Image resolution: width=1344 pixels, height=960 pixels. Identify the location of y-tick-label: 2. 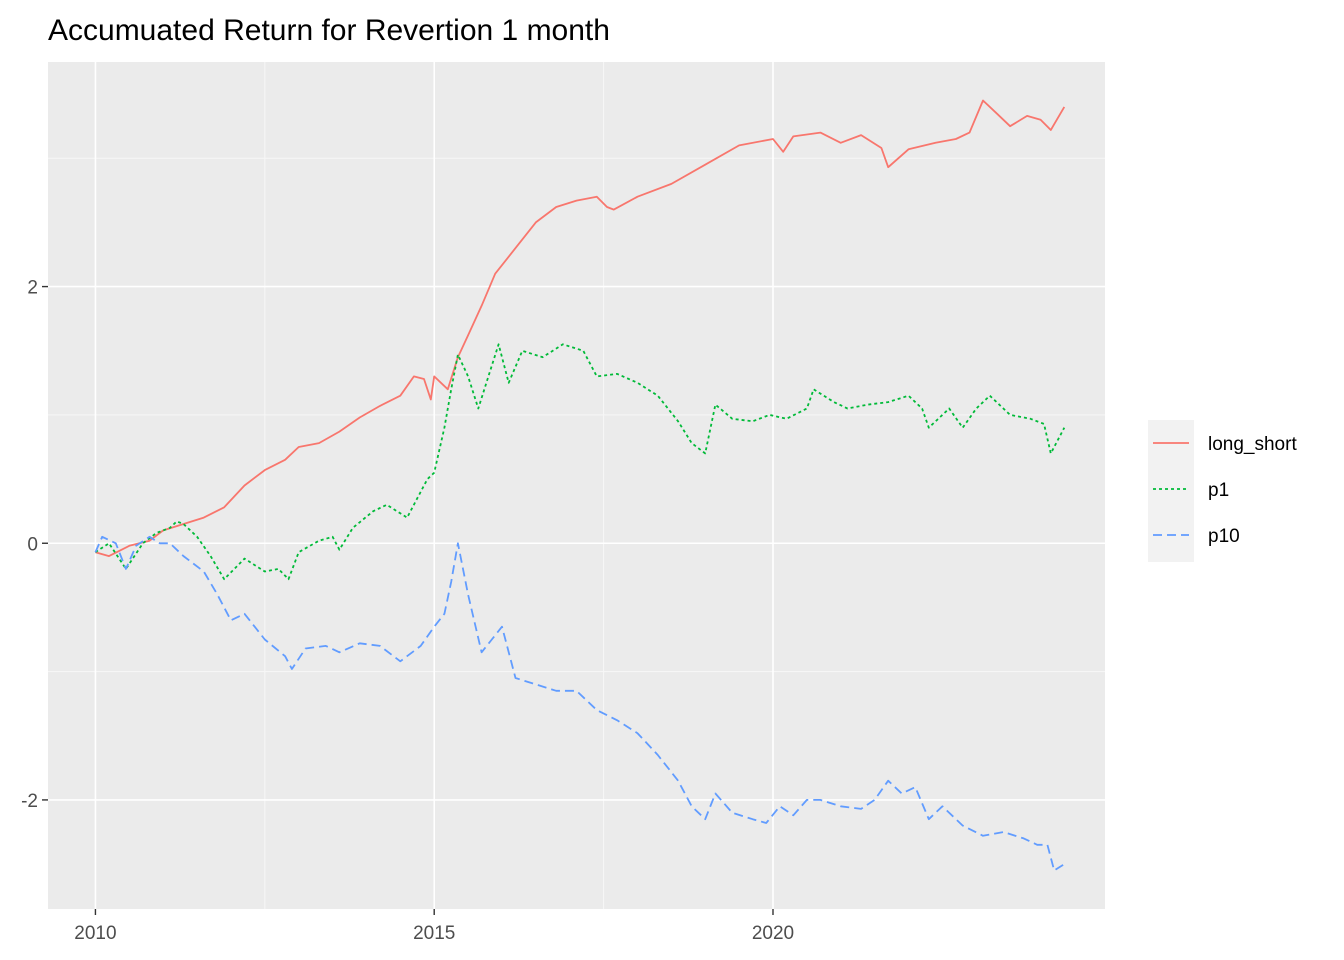
(32, 288).